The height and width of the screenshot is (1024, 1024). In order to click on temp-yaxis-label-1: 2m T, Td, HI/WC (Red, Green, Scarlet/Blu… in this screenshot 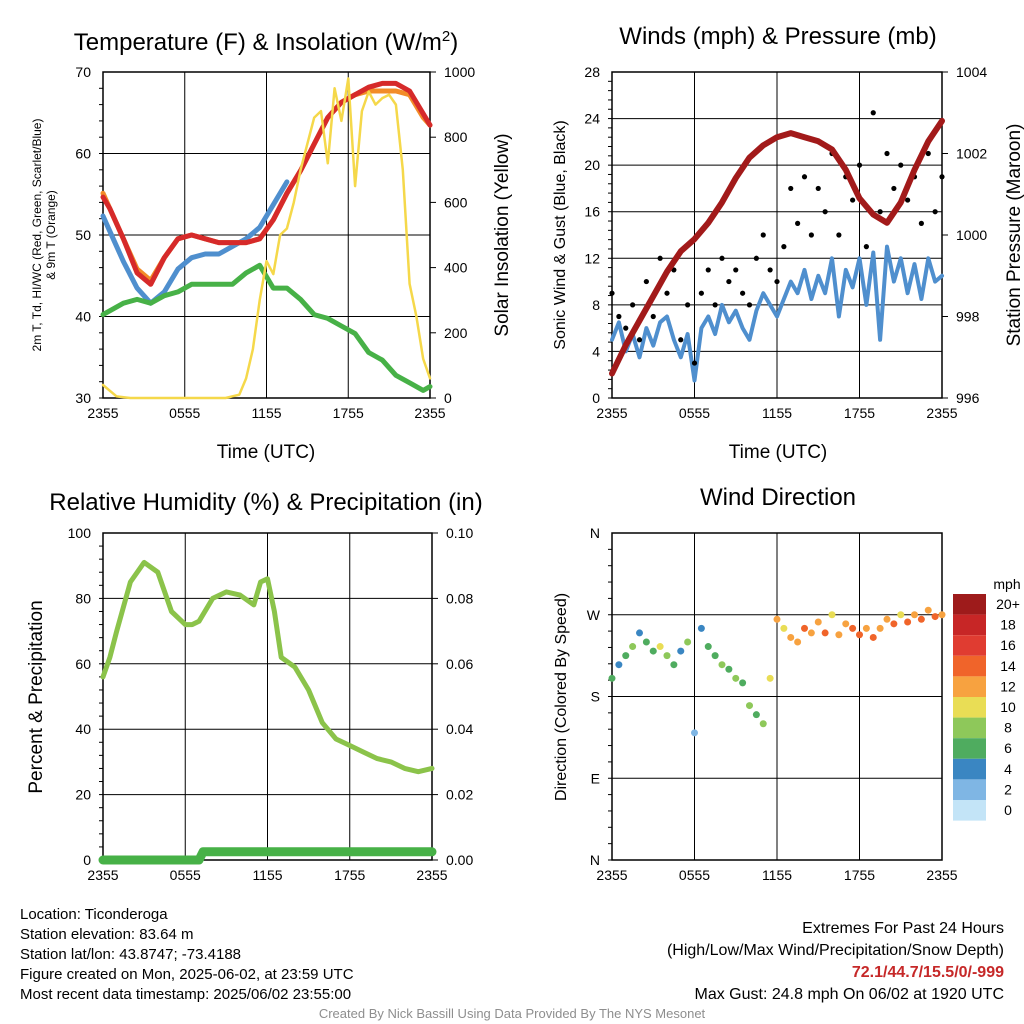, I will do `click(37, 235)`.